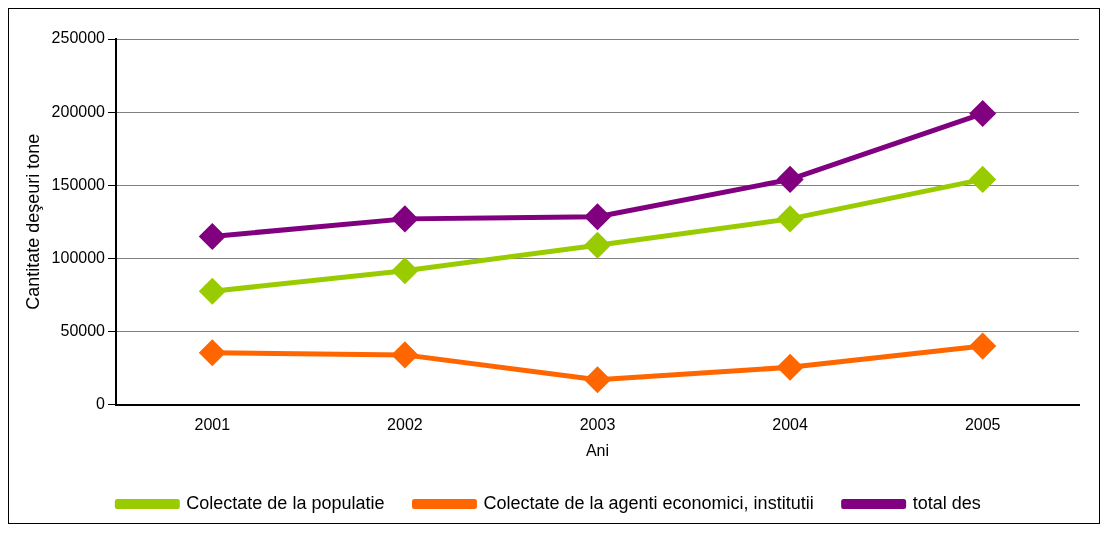 This screenshot has width=1112, height=536. I want to click on x-tick-label: 2004, so click(790, 424).